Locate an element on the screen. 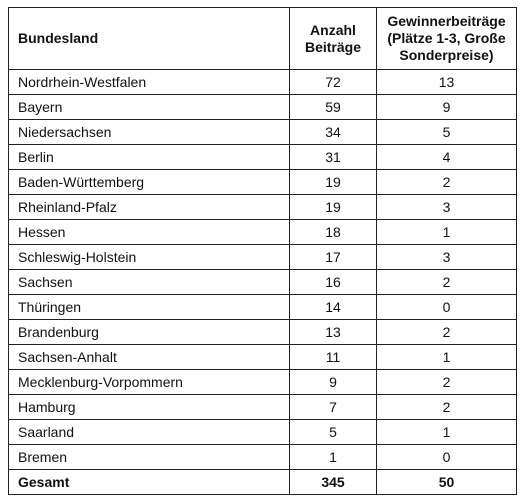 The width and height of the screenshot is (524, 500). table-row: Sachsen 16 2 is located at coordinates (262, 282).